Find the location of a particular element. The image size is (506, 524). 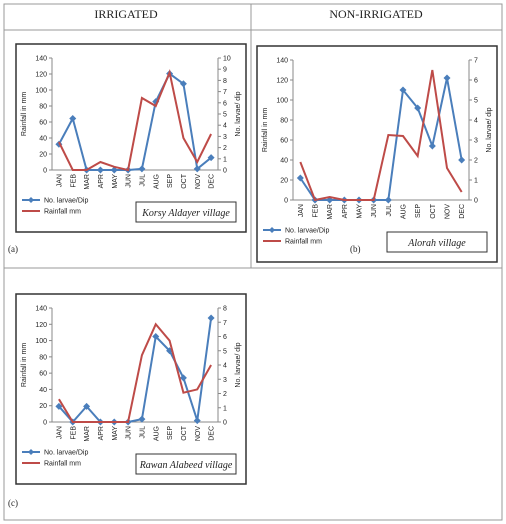

panel-label: (a) is located at coordinates (13, 249).